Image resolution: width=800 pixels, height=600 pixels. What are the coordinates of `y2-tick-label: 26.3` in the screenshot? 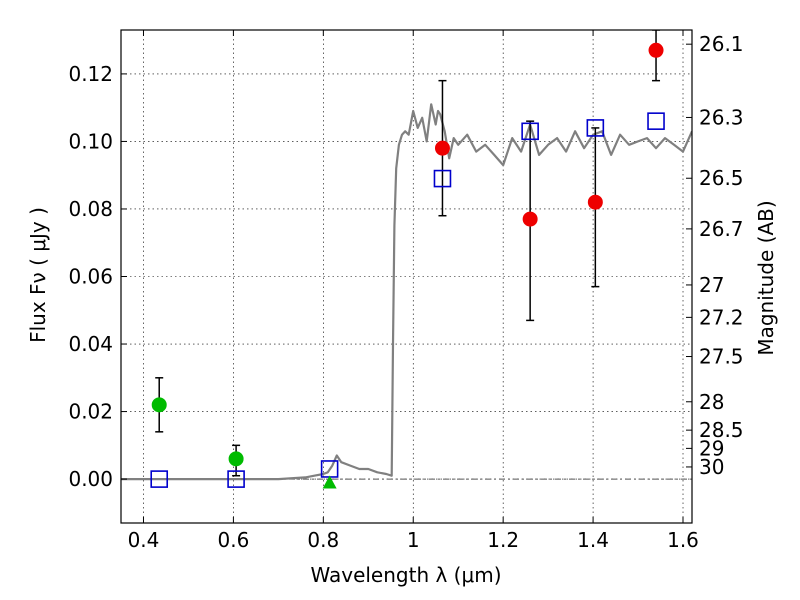 It's located at (721, 117).